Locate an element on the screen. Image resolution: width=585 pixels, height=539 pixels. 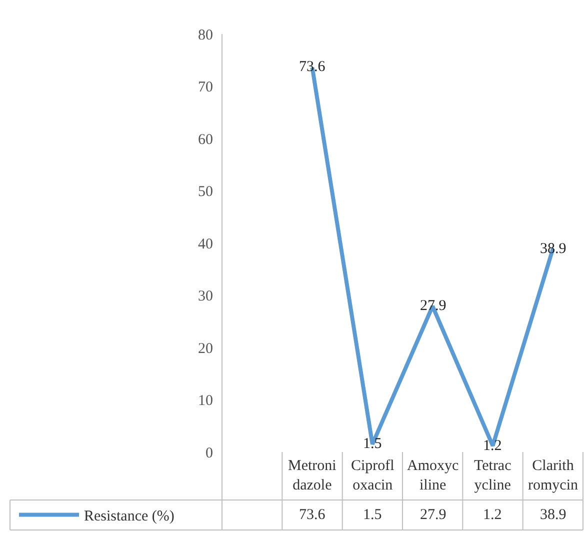
y-tick-label: 10 is located at coordinates (205, 401).